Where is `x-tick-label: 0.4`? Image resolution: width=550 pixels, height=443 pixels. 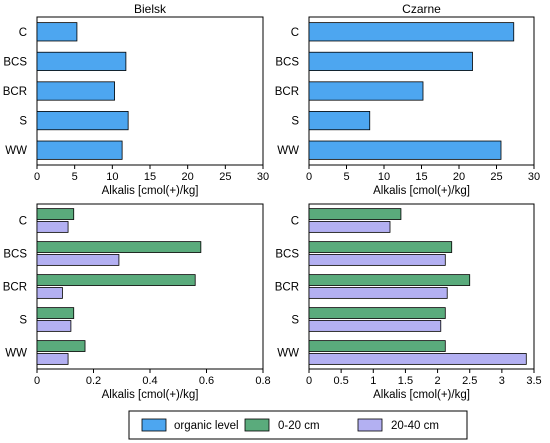 x-tick-label: 0.4 is located at coordinates (149, 381).